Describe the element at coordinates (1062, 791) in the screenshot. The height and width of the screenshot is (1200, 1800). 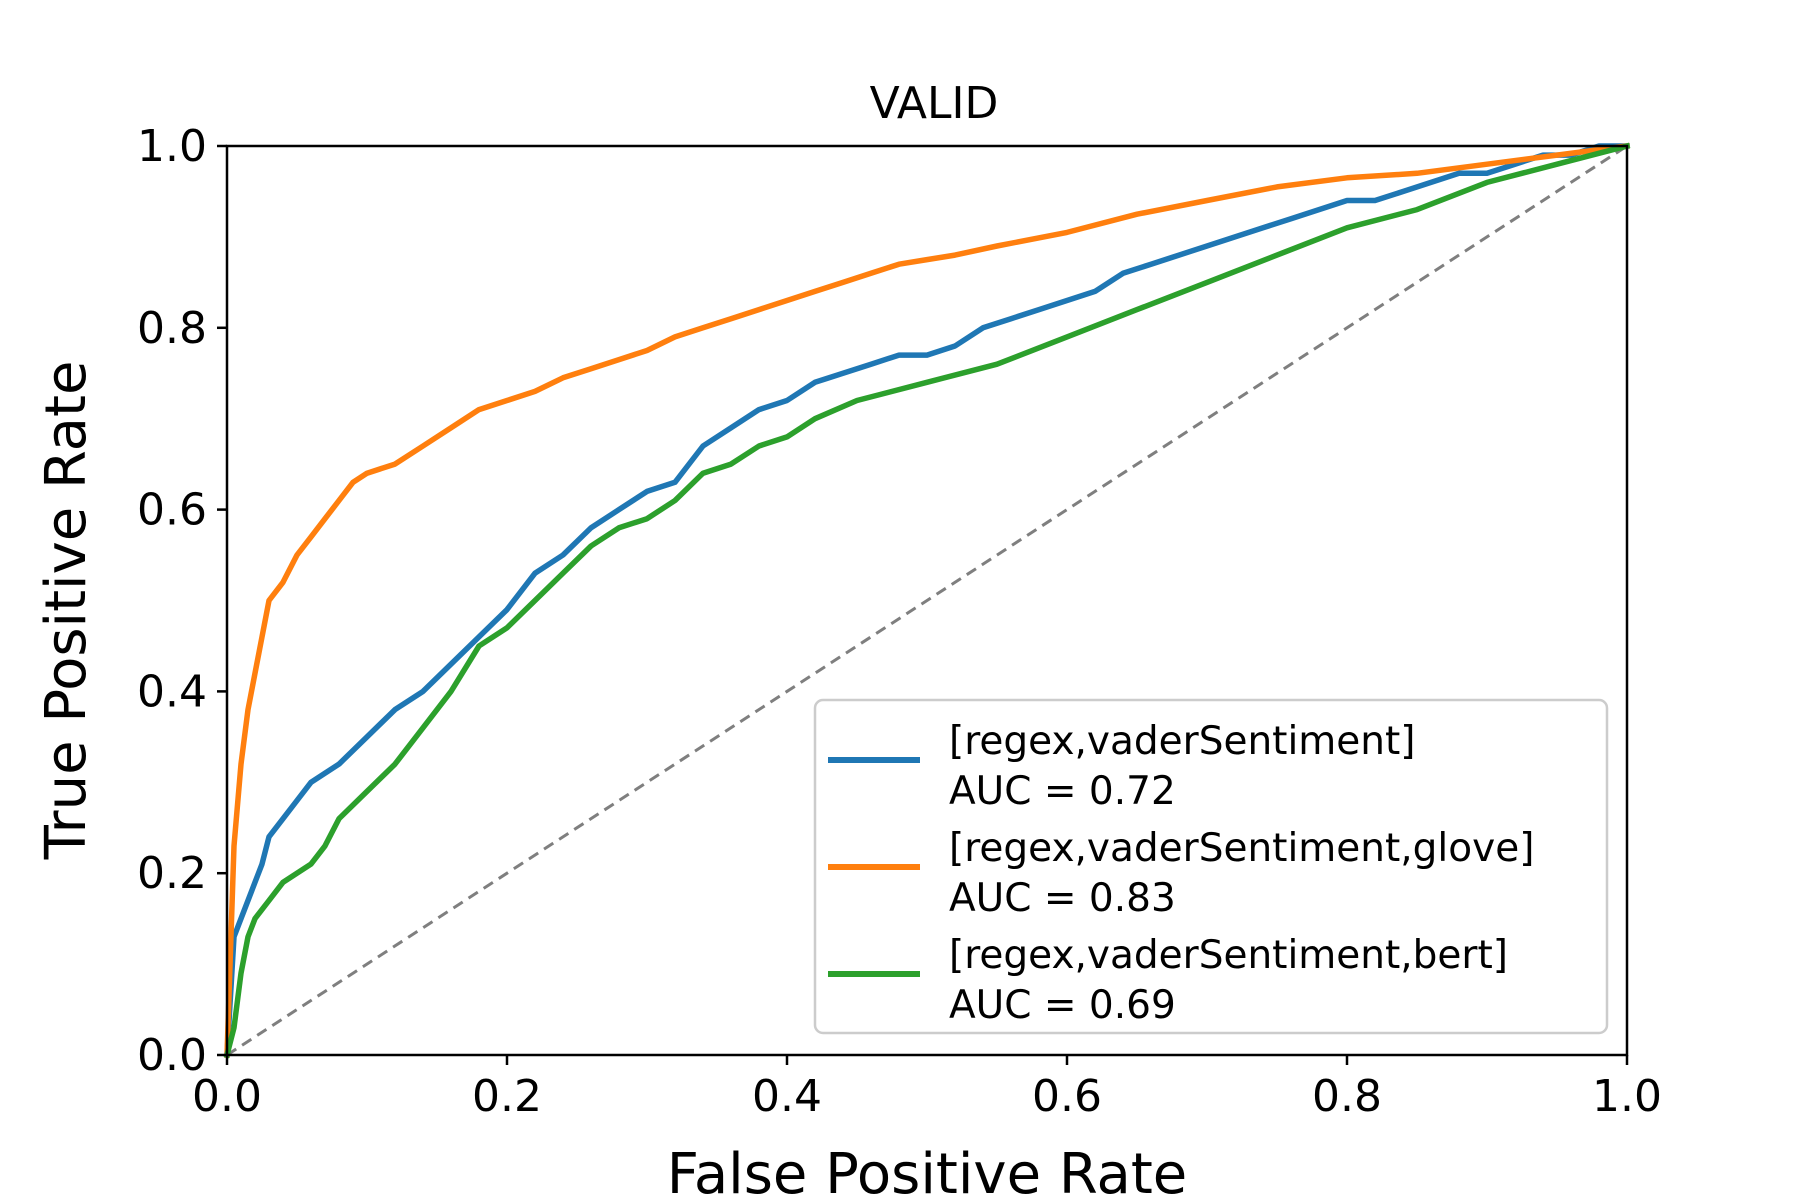
I see `legend-auc-label: AUC = 0.72` at that location.